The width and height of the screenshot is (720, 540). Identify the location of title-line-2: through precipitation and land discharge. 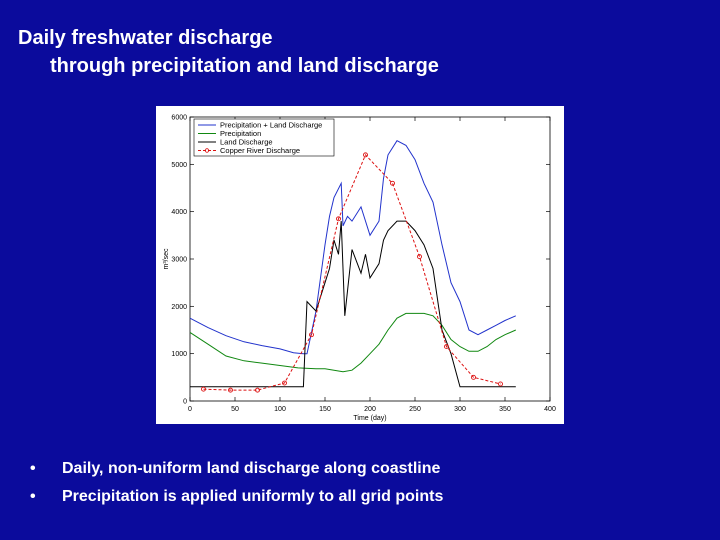
(244, 66).